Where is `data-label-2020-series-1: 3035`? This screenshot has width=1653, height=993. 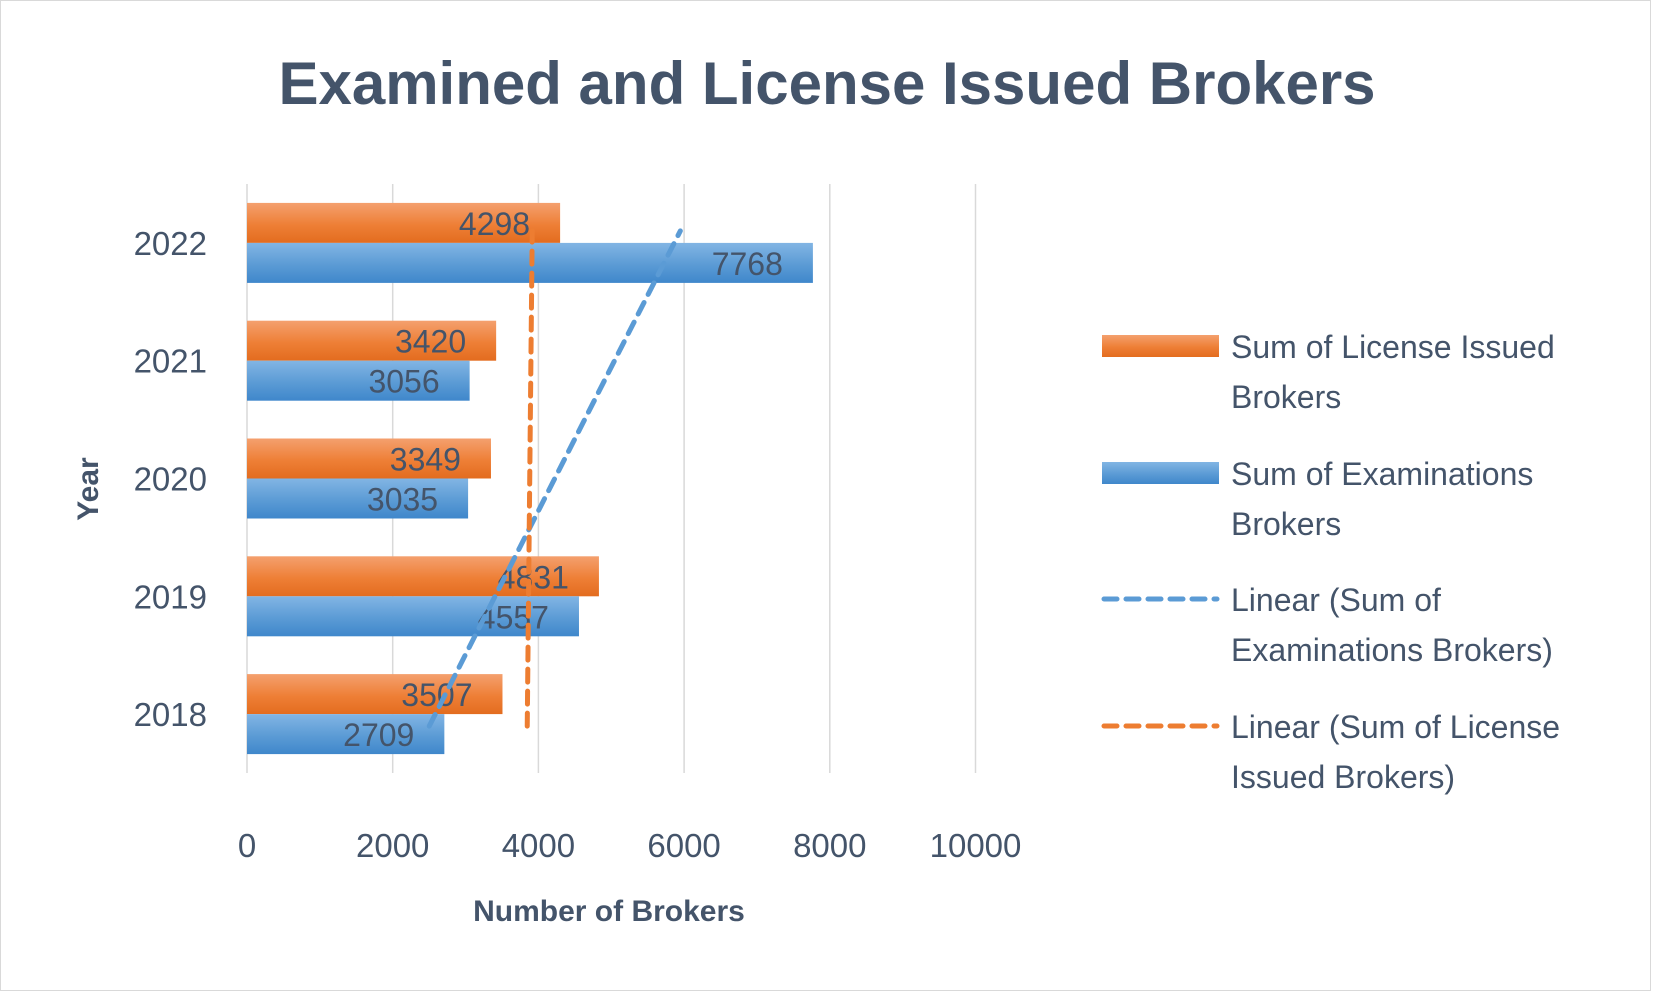 data-label-2020-series-1: 3035 is located at coordinates (402, 500).